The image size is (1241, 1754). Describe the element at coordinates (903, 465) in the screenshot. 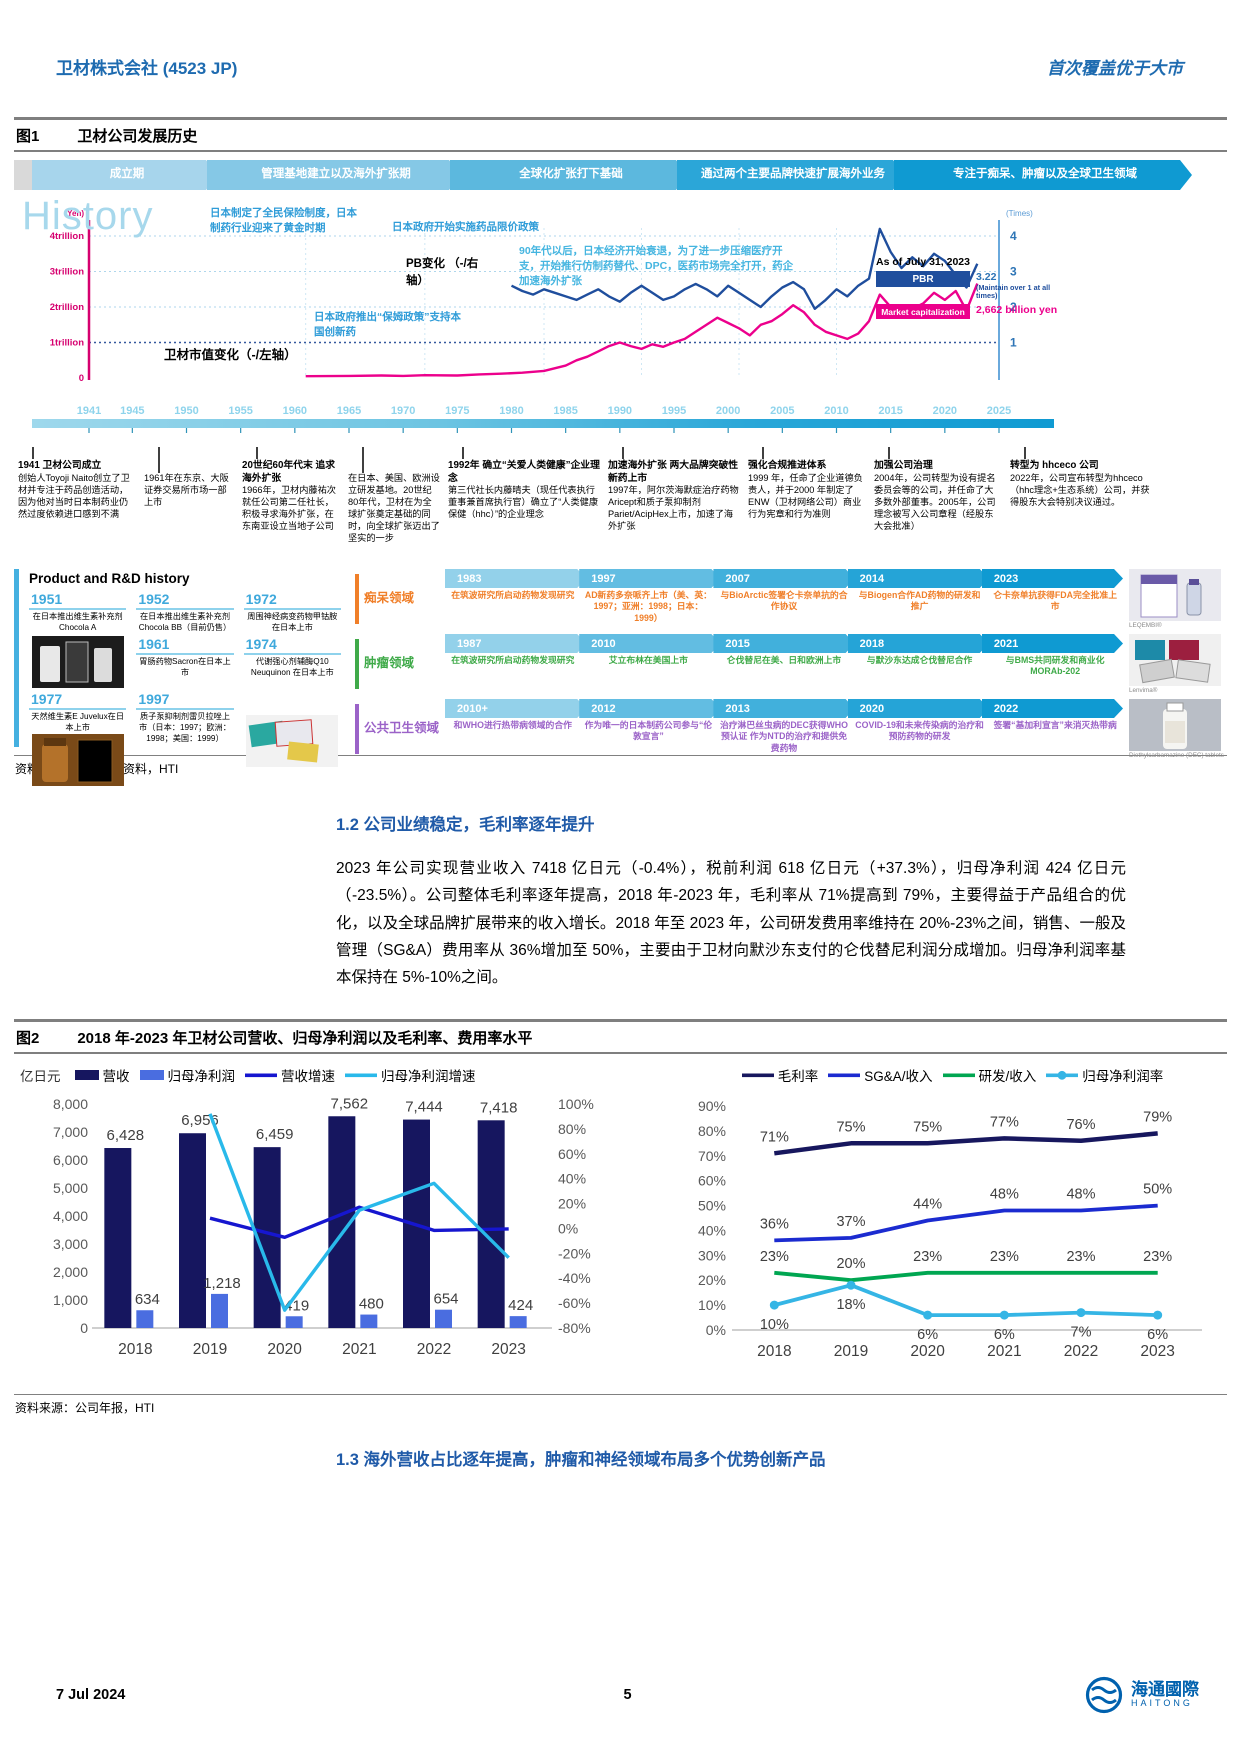

I see `milestone-title: 加强公司治理` at that location.